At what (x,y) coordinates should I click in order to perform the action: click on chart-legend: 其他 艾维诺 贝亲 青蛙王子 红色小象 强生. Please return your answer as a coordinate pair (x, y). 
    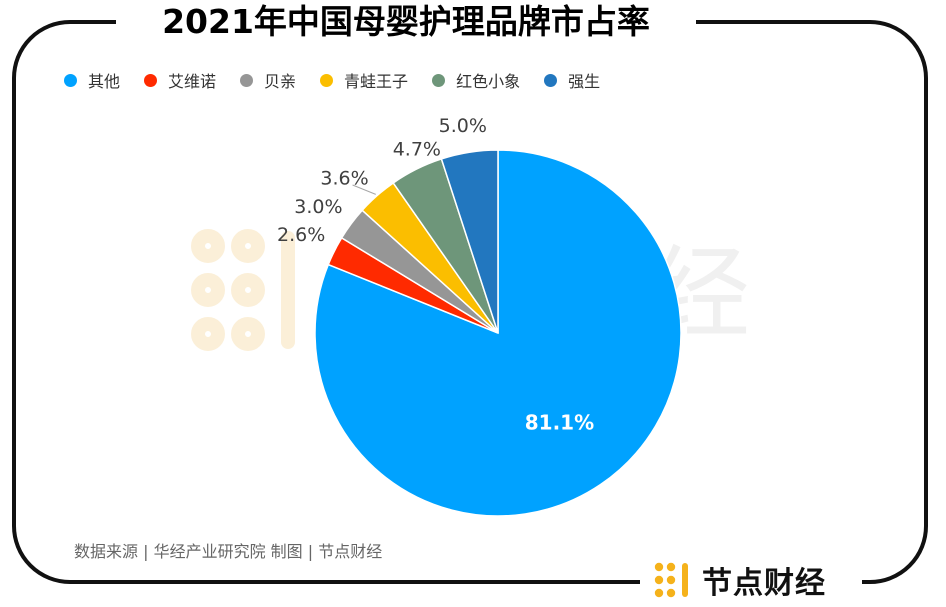
    Looking at the image, I should click on (344, 80).